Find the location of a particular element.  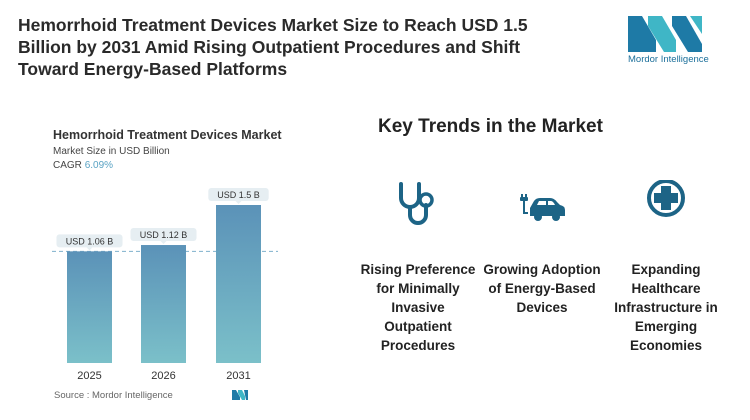

electric-car-icon is located at coordinates (542, 207).